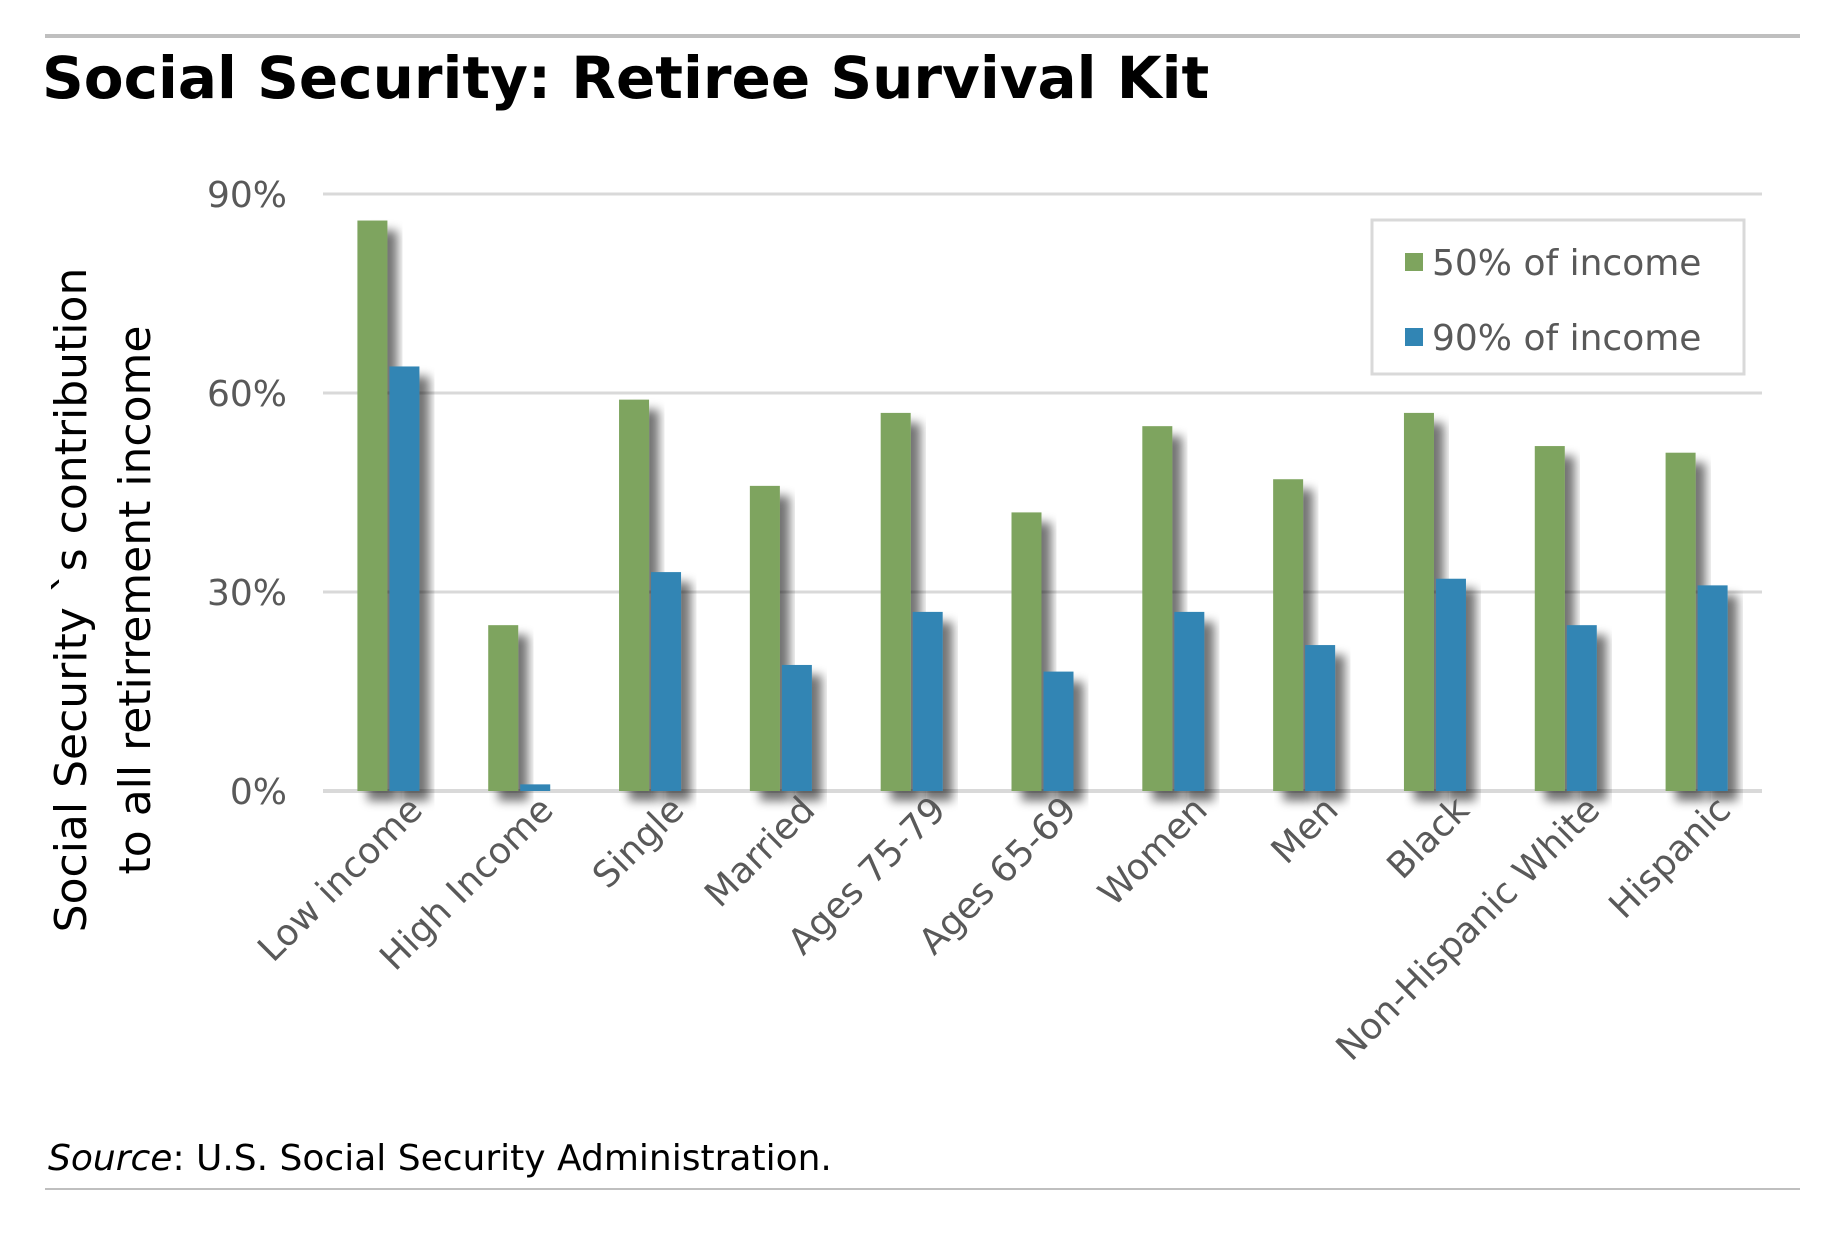 This screenshot has height=1256, width=1830. I want to click on top-rule, so click(922, 36).